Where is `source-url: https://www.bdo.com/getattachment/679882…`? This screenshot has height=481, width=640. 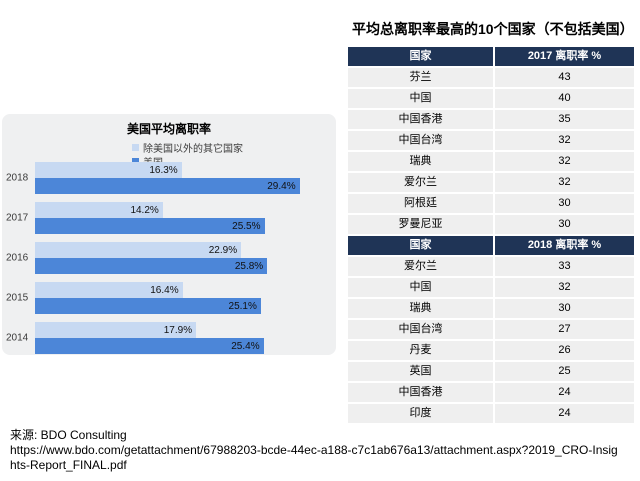
source-url: https://www.bdo.com/getattachment/679882… is located at coordinates (314, 457).